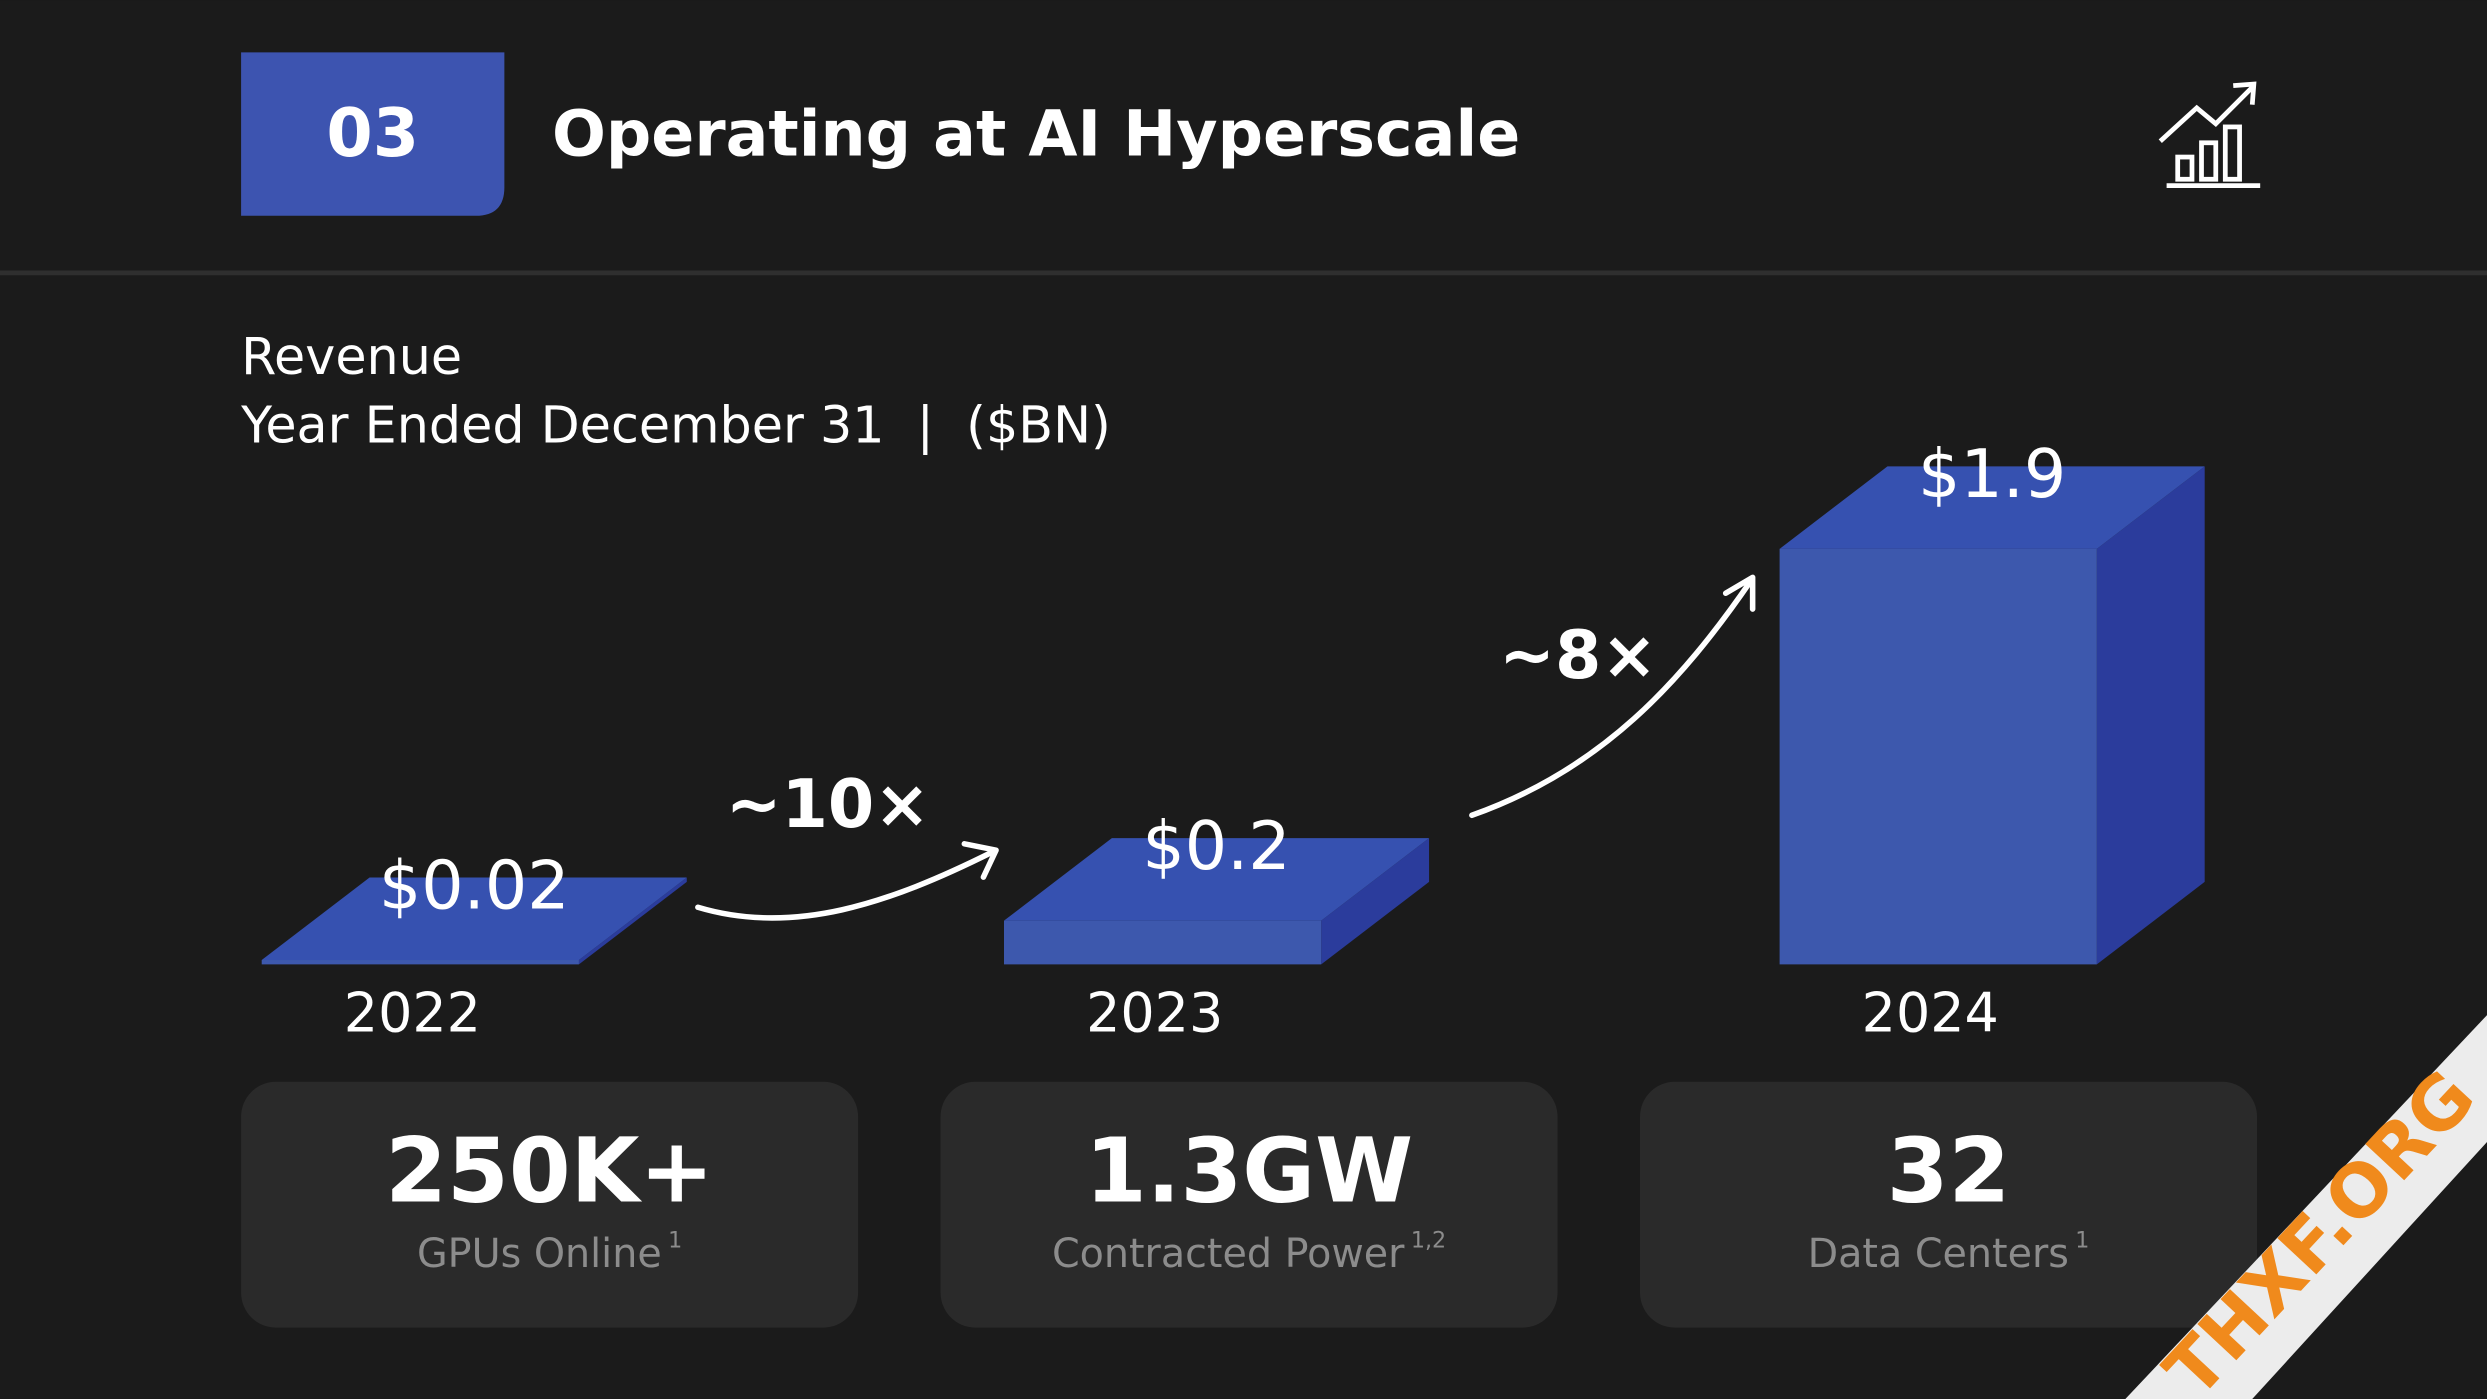  Describe the element at coordinates (1228, 1254) in the screenshot. I see `stat-label: Contracted Power` at that location.